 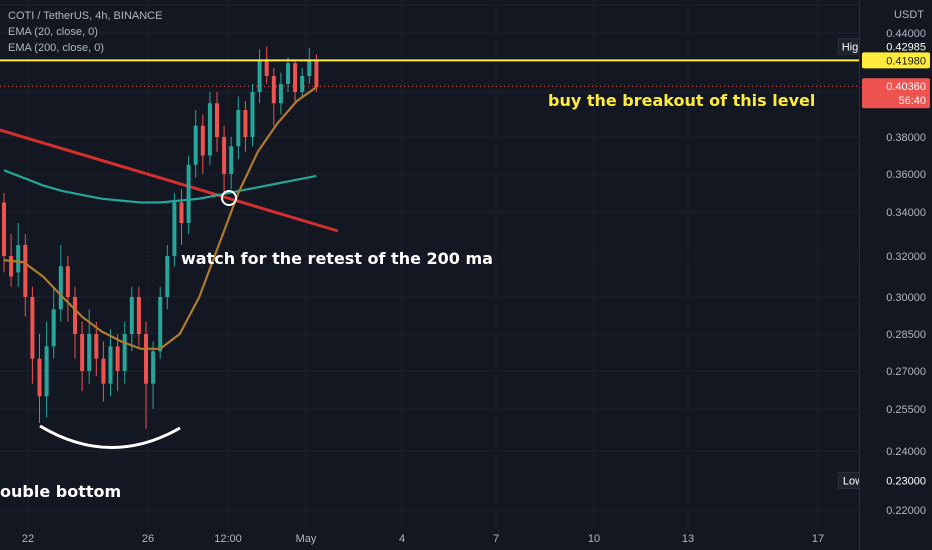 What do you see at coordinates (56, 48) in the screenshot?
I see `legend-ema200: EMA (200, close, 0)` at bounding box center [56, 48].